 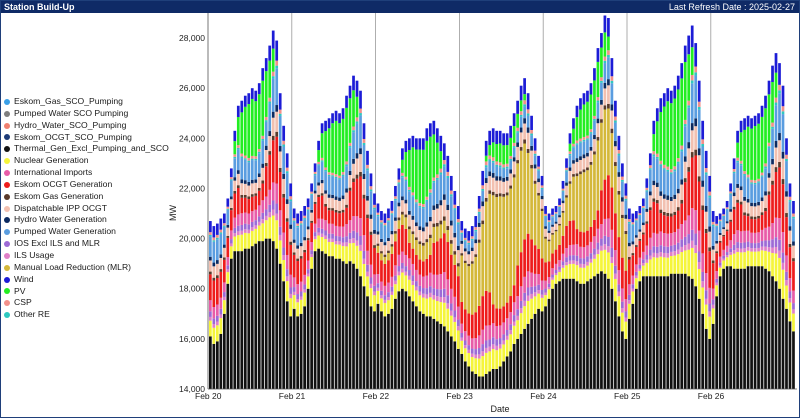 I want to click on legend-swatch, so click(x=7, y=137).